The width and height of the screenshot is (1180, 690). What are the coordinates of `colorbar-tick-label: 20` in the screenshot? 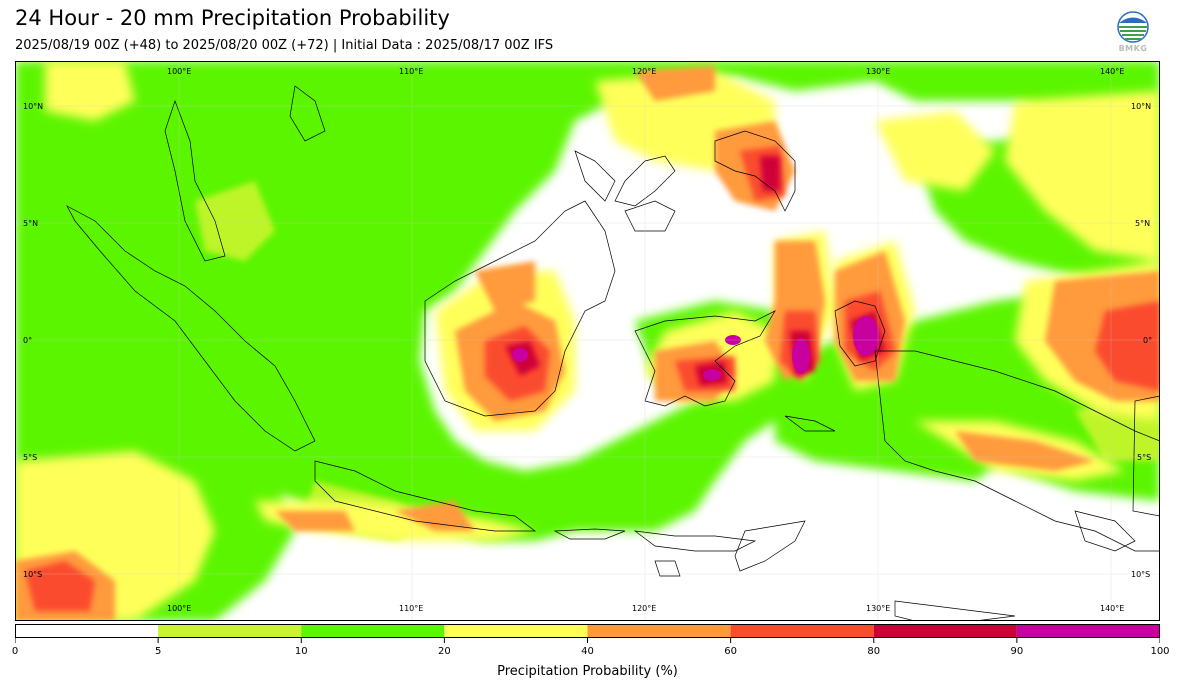 It's located at (444, 651).